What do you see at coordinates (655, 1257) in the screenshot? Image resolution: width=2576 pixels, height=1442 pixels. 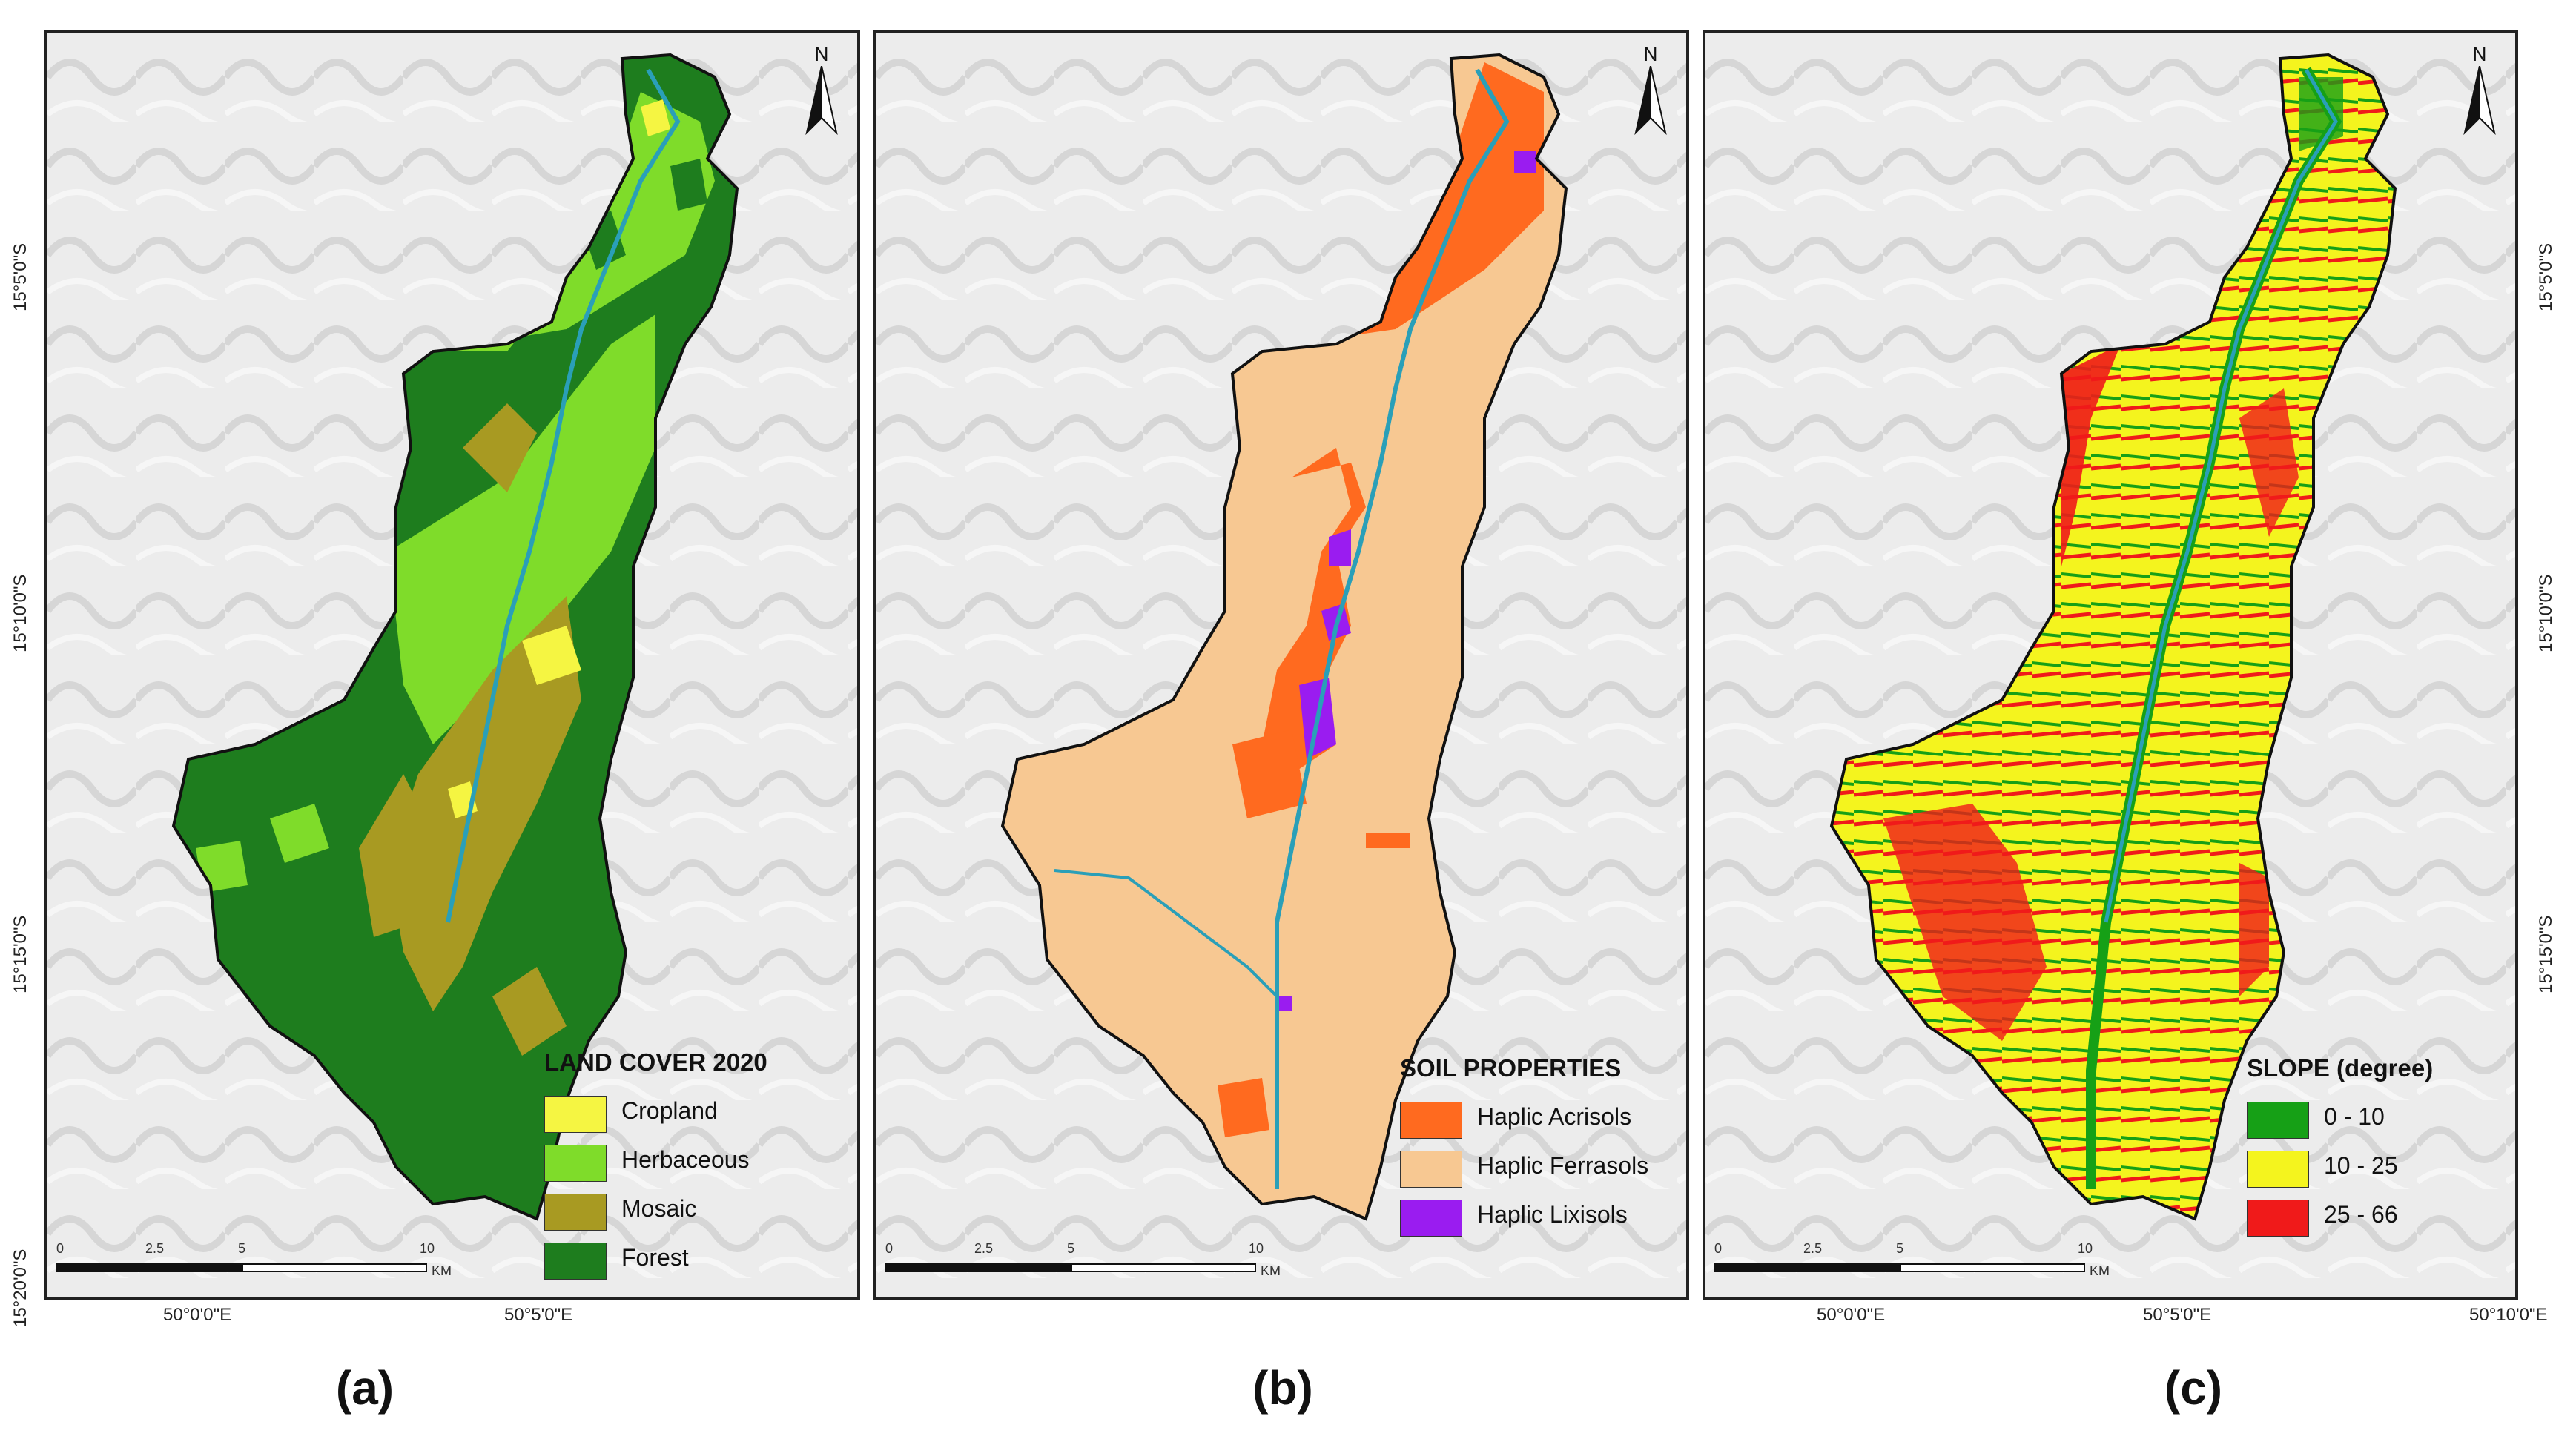 I see `legend-label: Forest` at bounding box center [655, 1257].